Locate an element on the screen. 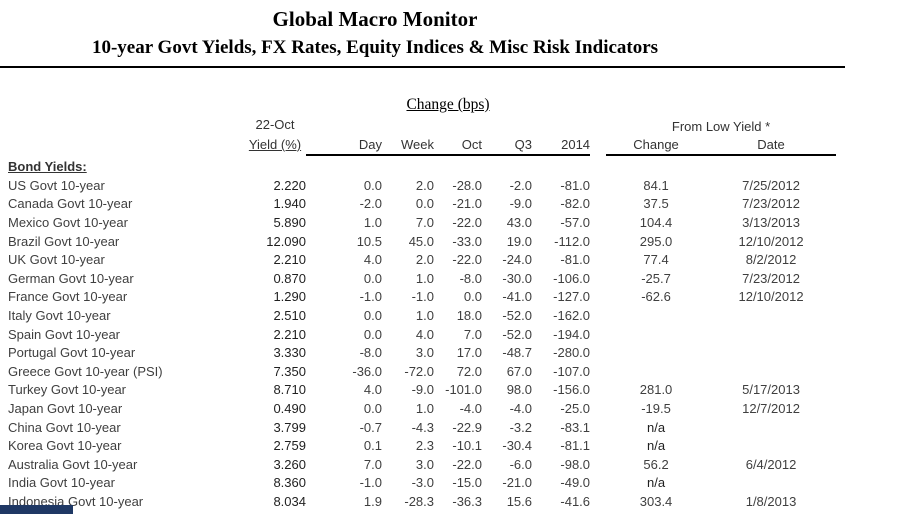  cell-oct: -15.0 is located at coordinates (467, 483).